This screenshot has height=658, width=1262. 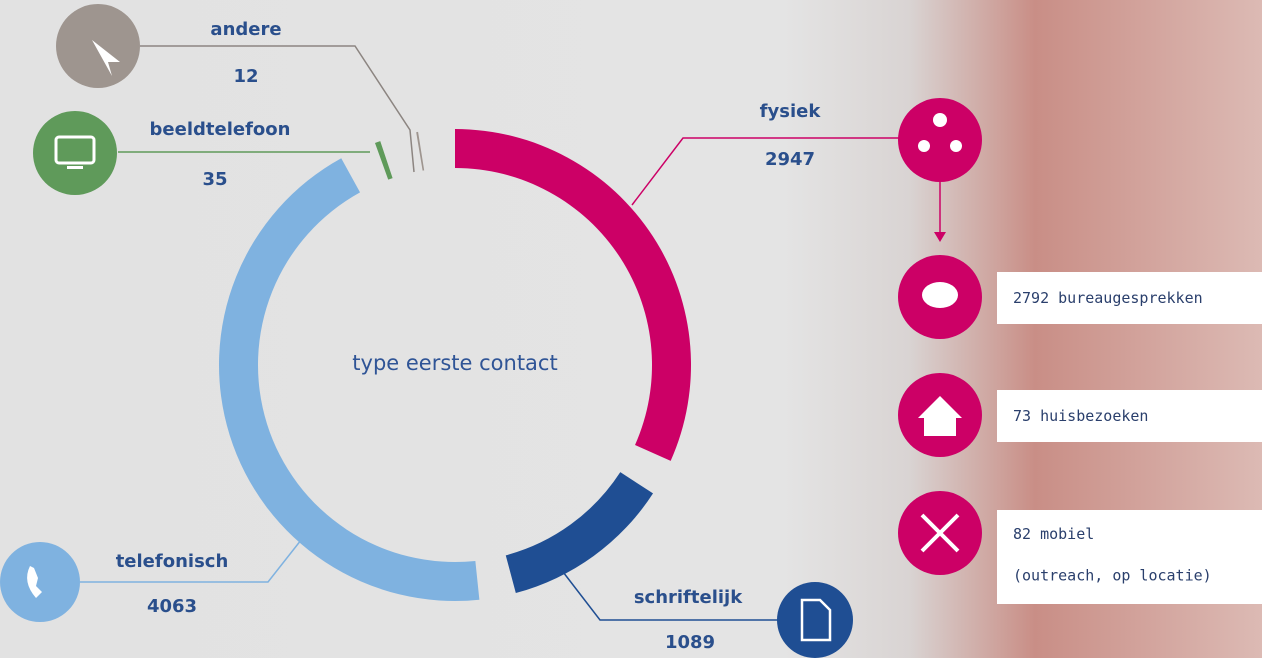 I want to click on segment-value: 1089, so click(x=690, y=642).